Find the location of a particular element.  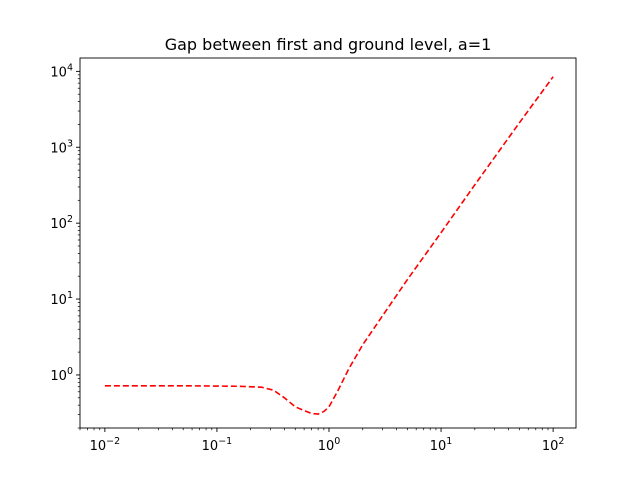

y-tick-label: 10⁴ is located at coordinates (61, 71).